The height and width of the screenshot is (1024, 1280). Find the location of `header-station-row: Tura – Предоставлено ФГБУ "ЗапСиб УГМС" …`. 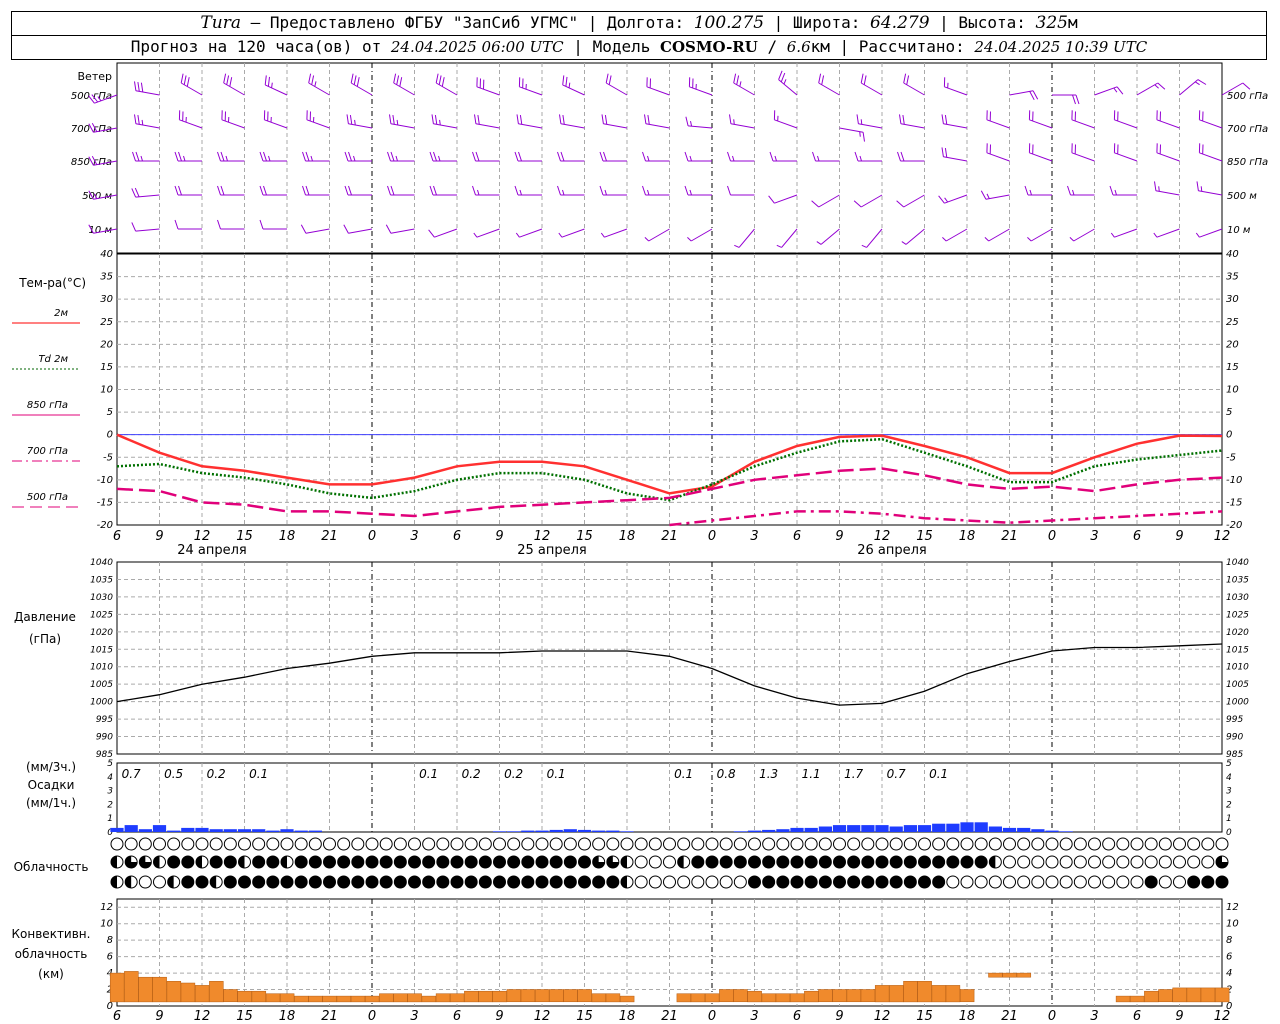

header-station-row: Tura – Предоставлено ФГБУ "ЗапСиб УГМС" … is located at coordinates (639, 23).